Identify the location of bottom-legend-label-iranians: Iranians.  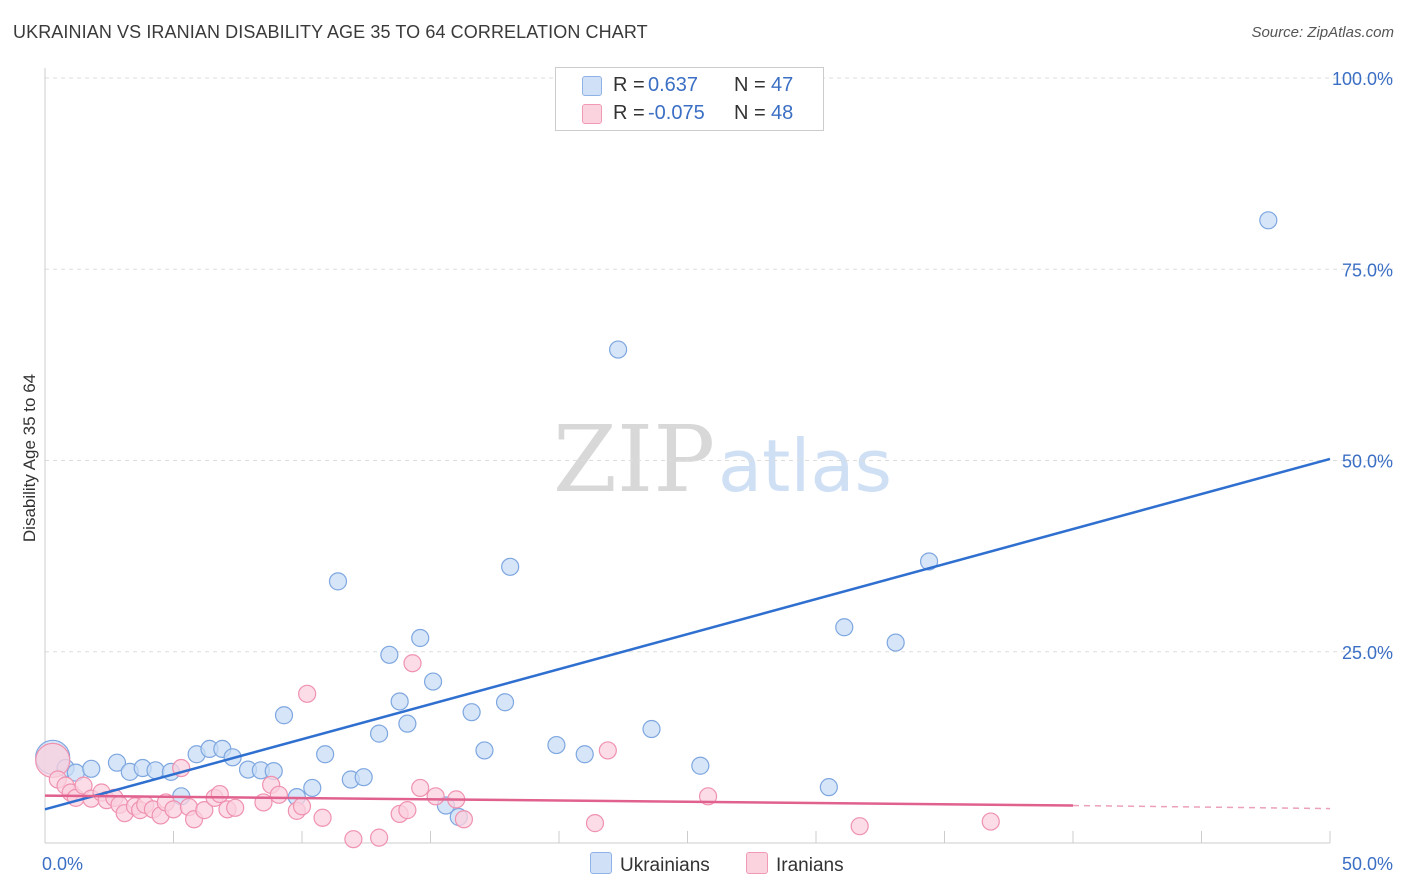
(810, 865).